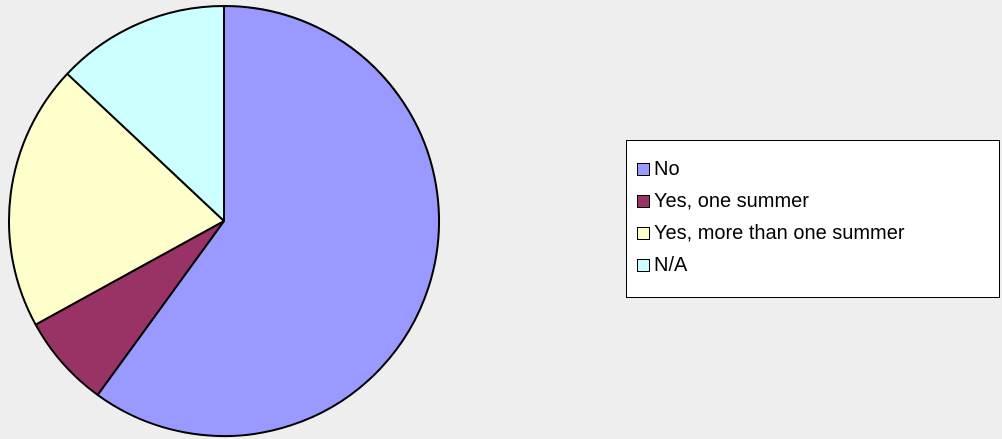 The width and height of the screenshot is (1002, 439). Describe the element at coordinates (818, 201) in the screenshot. I see `legend-item-yes-one-summer: Yes, one summer` at that location.